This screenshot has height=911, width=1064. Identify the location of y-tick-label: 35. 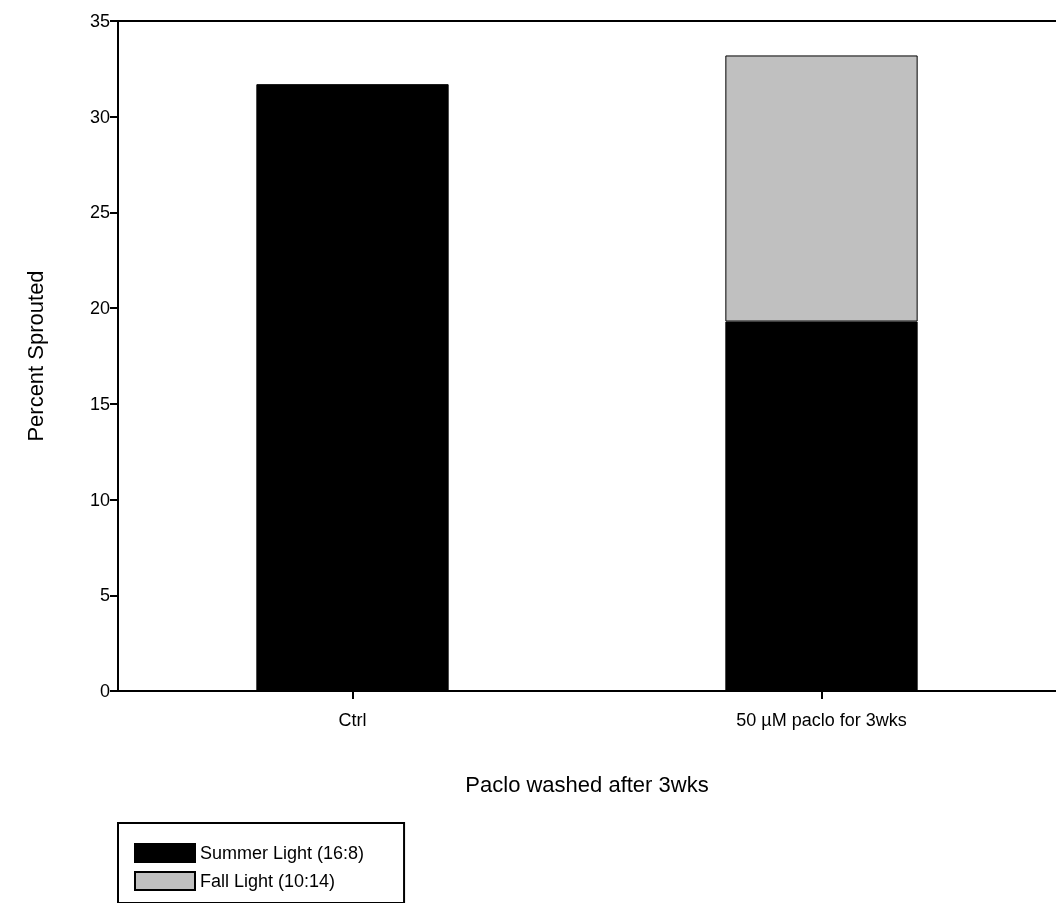
(99, 21).